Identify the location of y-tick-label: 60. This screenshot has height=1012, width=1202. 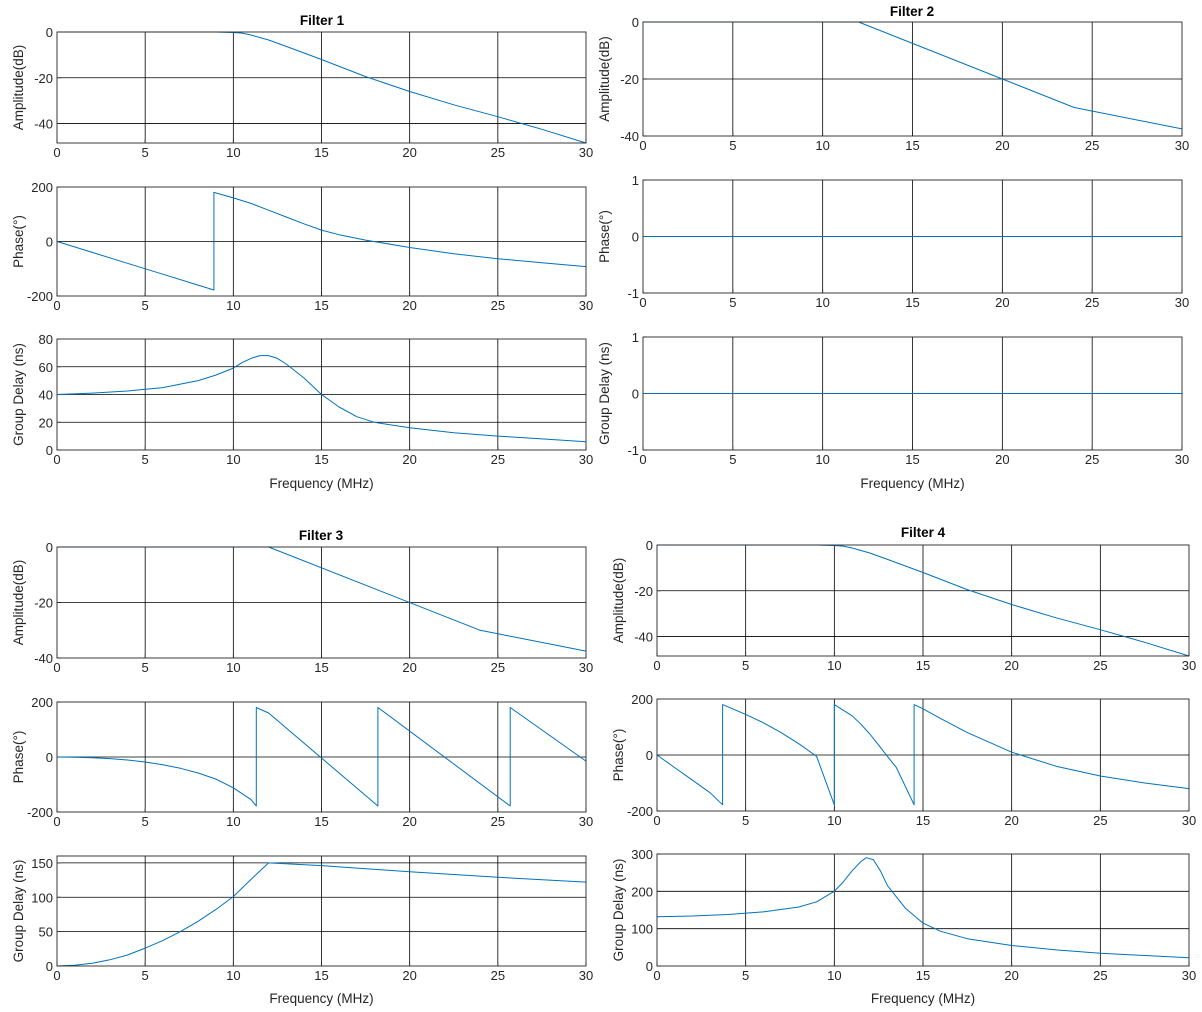
(46, 367).